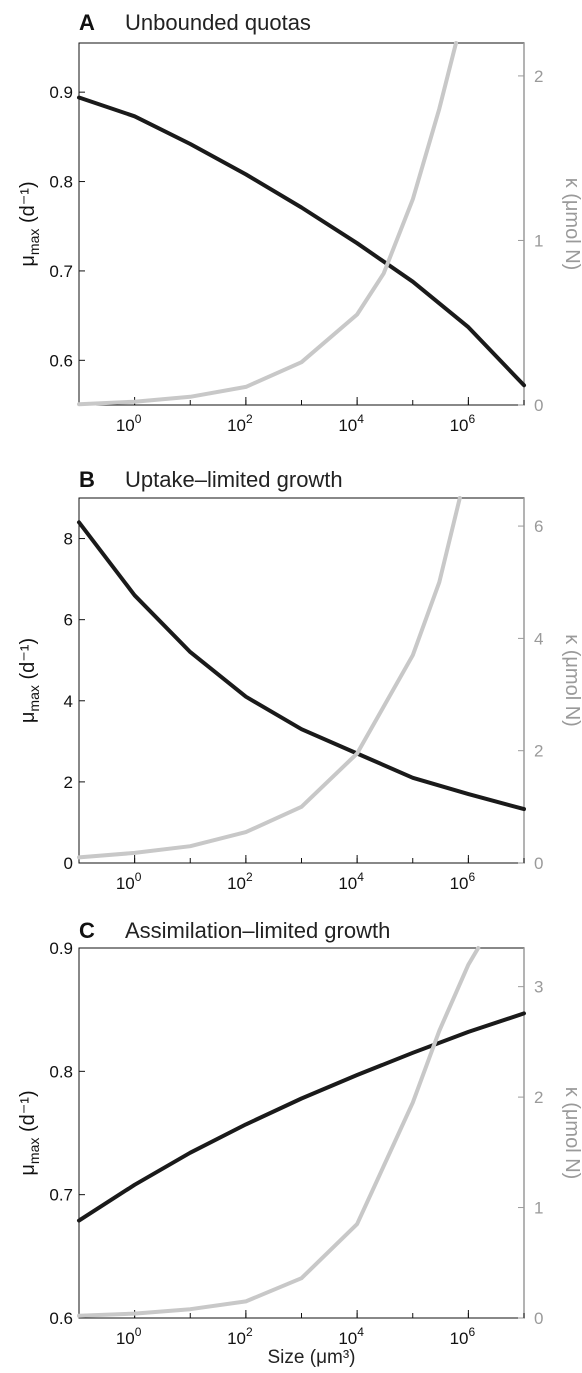 Image resolution: width=582 pixels, height=1373 pixels. Describe the element at coordinates (312, 1357) in the screenshot. I see `x-axis-label: Size (μm³)` at that location.